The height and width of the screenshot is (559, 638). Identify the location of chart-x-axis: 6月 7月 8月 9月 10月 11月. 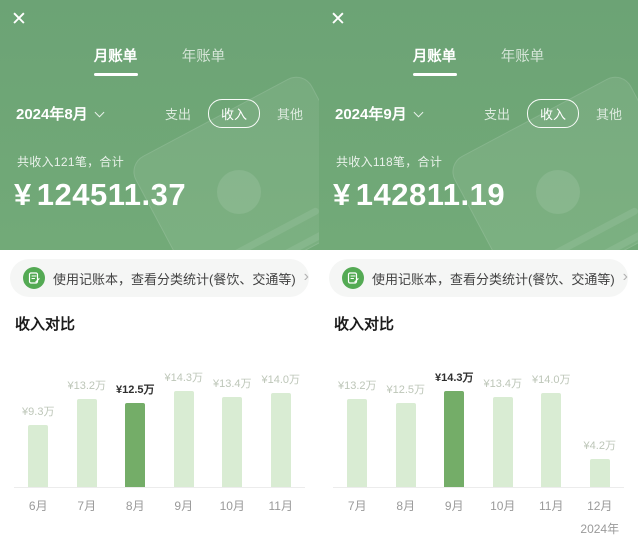
(159, 501).